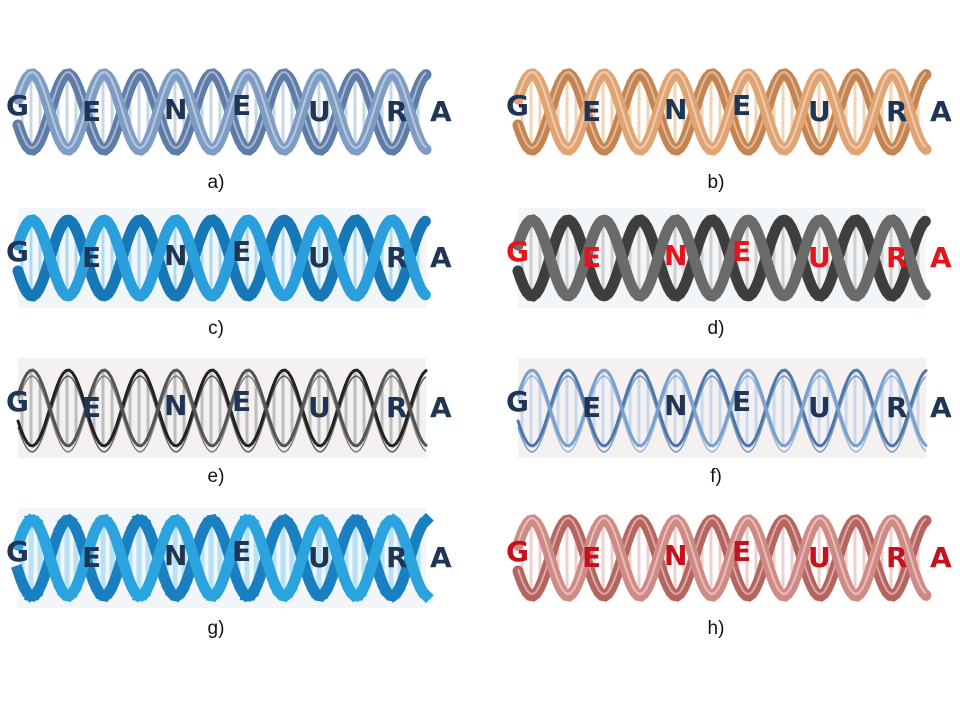 The width and height of the screenshot is (960, 720). I want to click on panel-caption: g), so click(216, 628).